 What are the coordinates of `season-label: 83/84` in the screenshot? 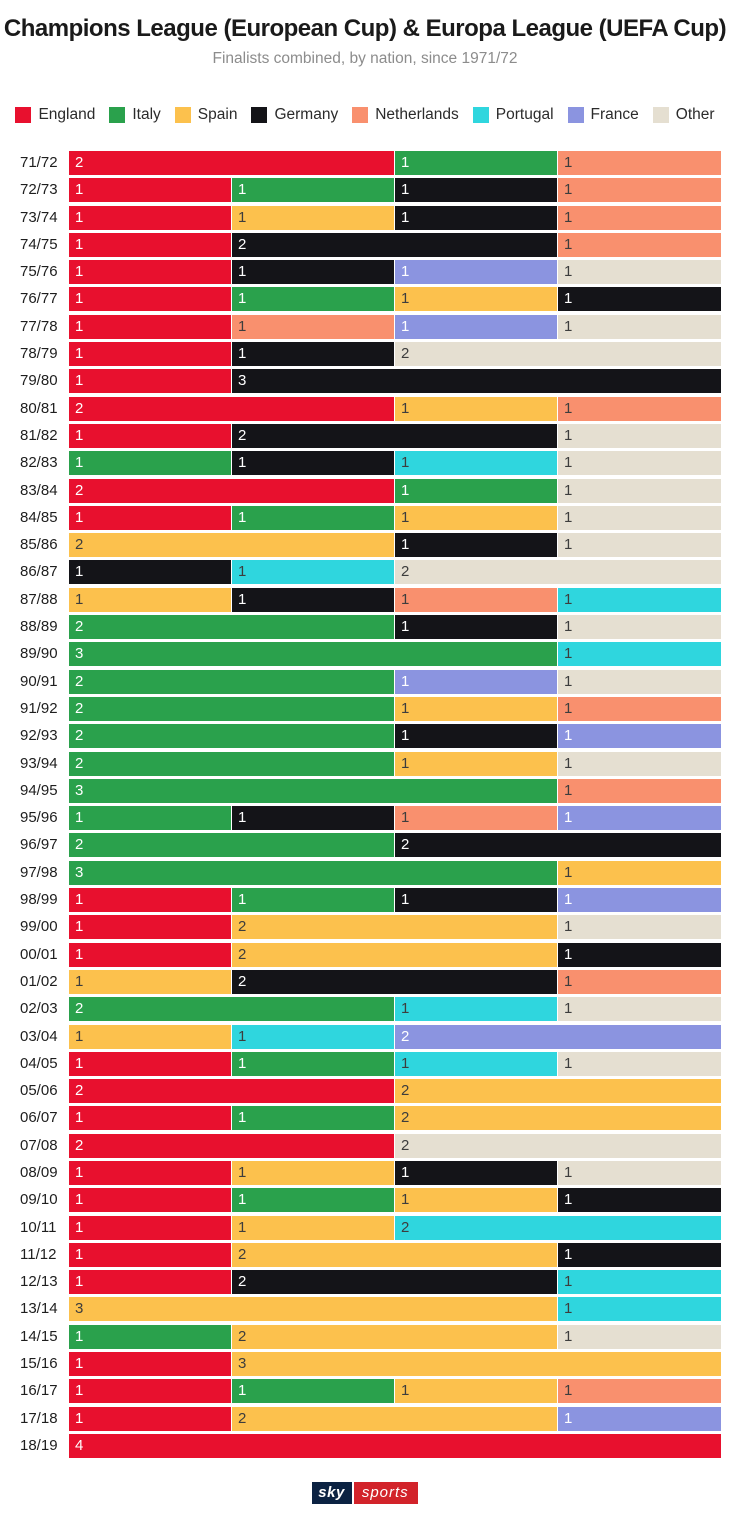 It's located at (39, 490).